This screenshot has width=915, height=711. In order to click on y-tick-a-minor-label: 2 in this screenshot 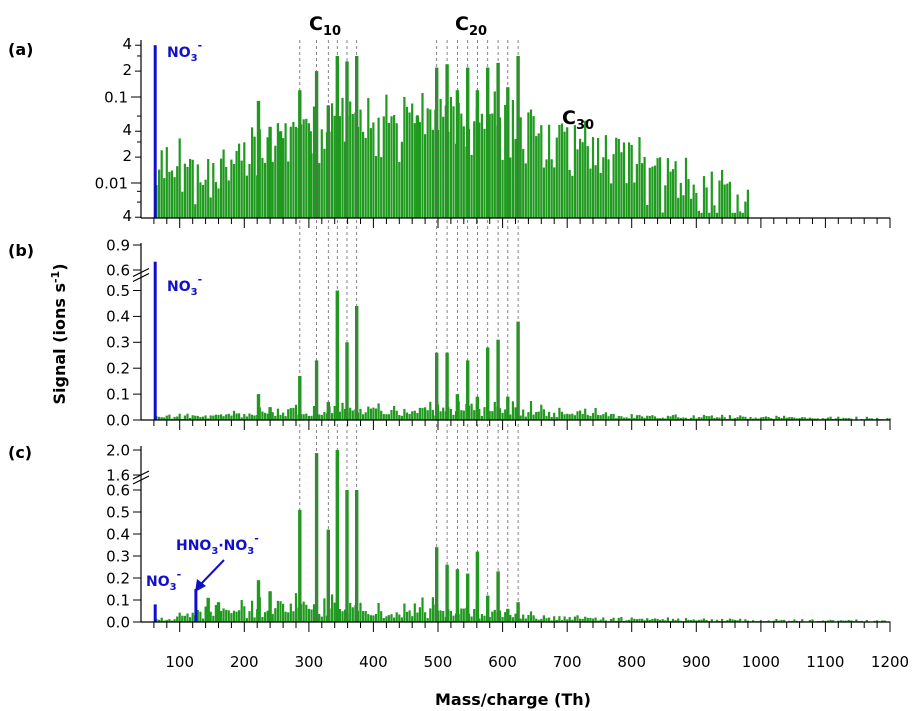, I will do `click(127, 70)`.